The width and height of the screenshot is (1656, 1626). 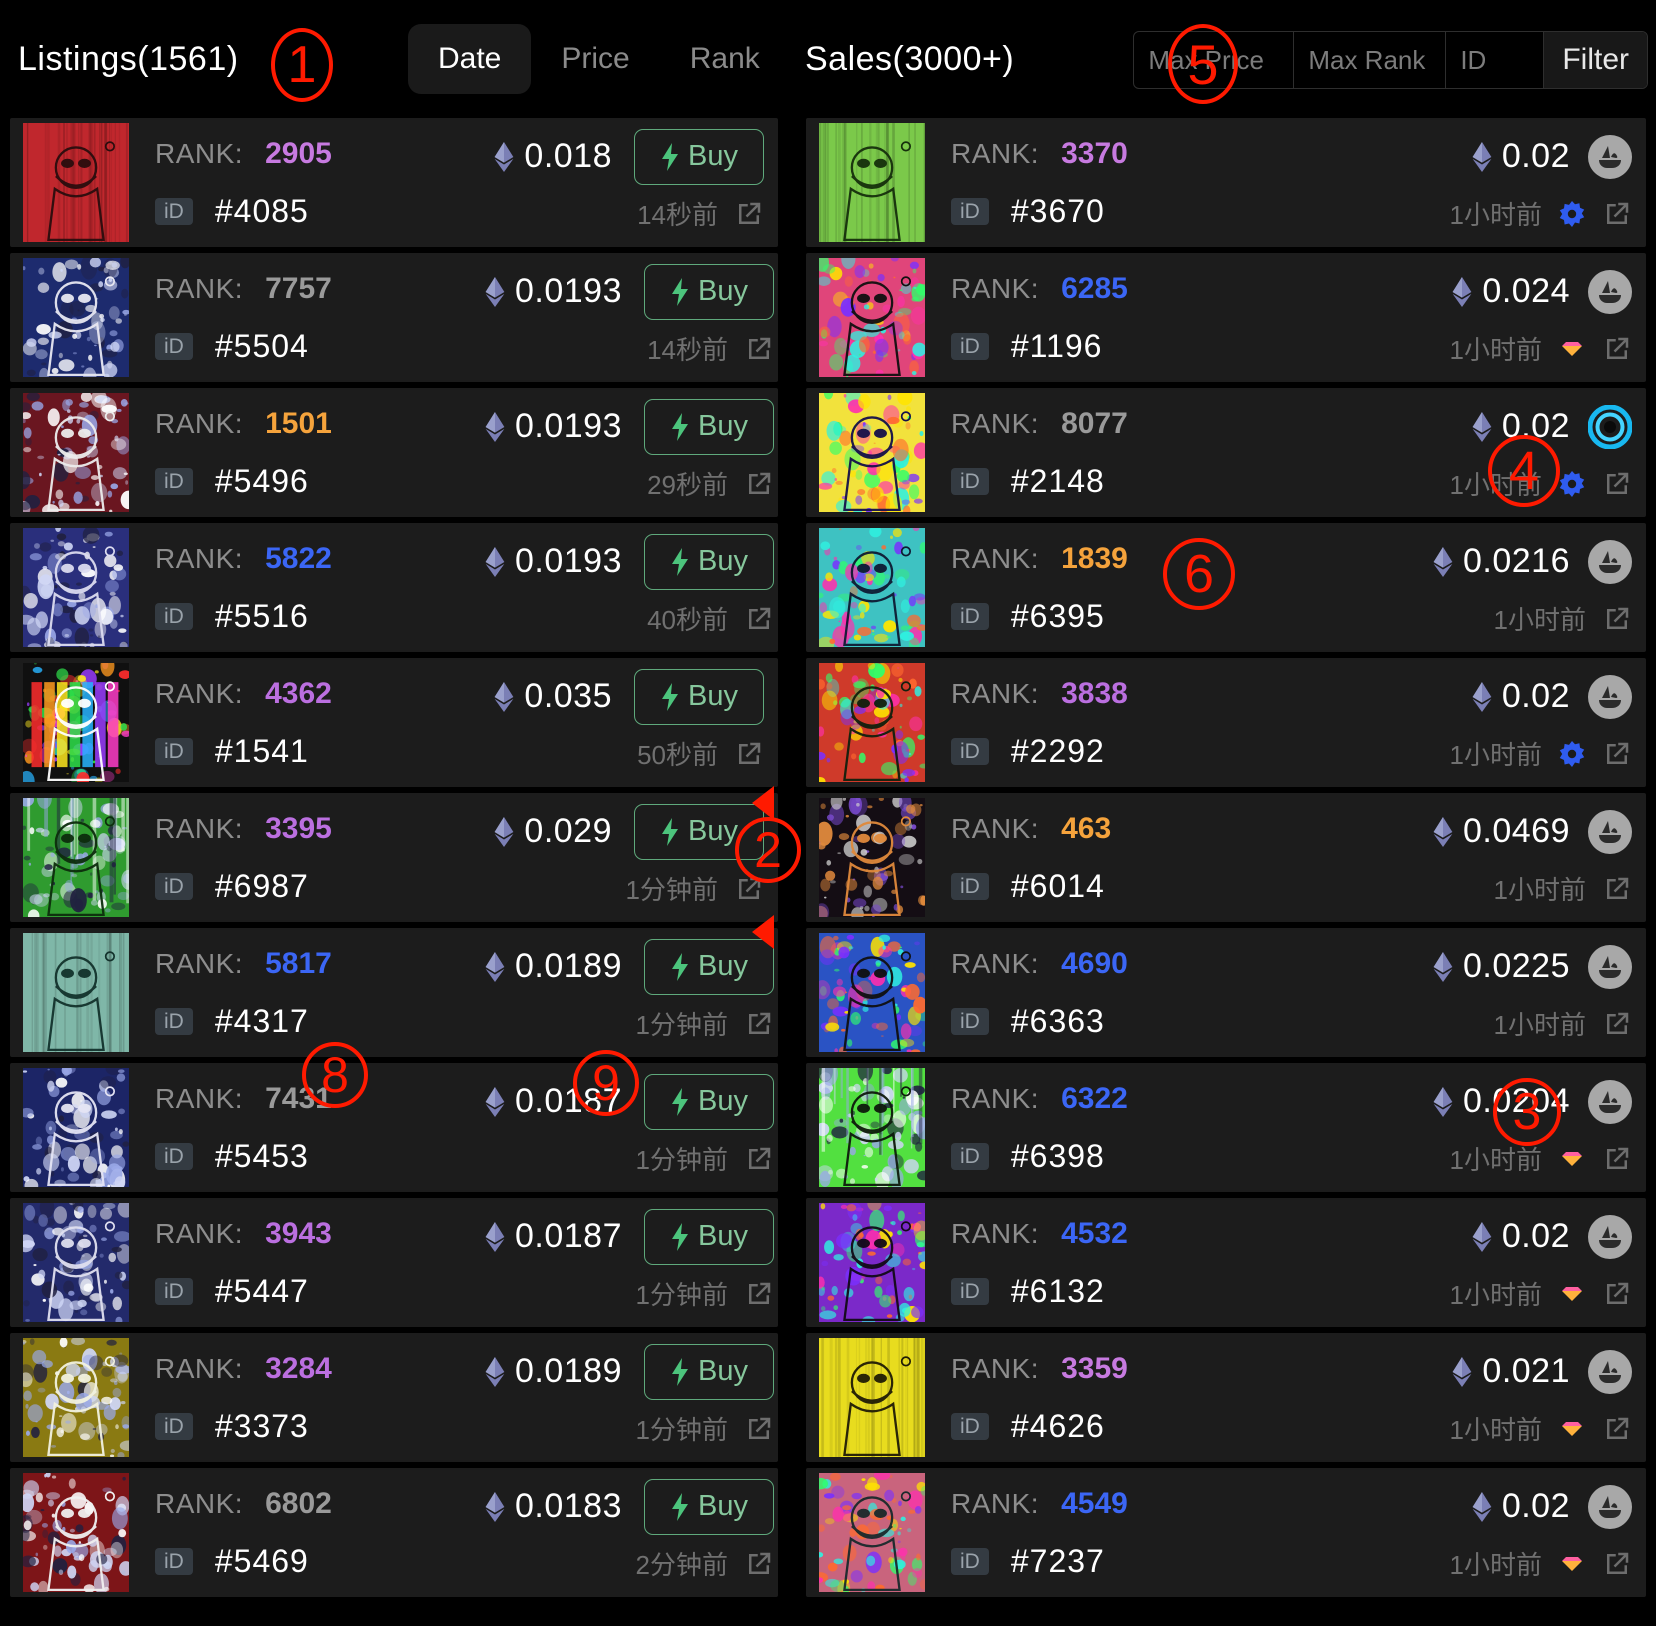 What do you see at coordinates (394, 452) in the screenshot?
I see `listing-row: RANK: 1501 iD #5496 0.0193 Buy 29秒前` at bounding box center [394, 452].